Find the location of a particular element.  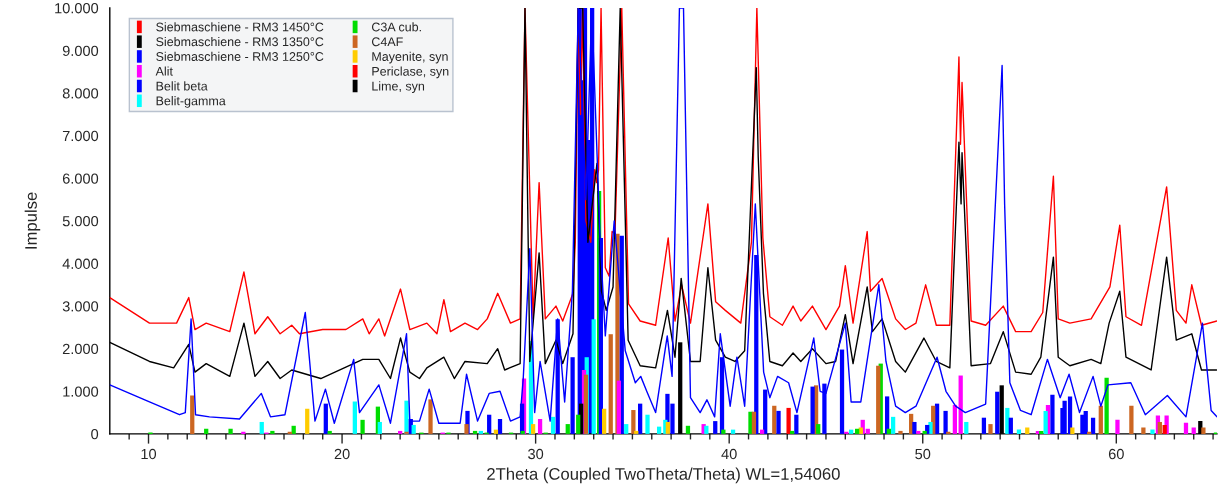

x-tick-label: 40 is located at coordinates (729, 454).